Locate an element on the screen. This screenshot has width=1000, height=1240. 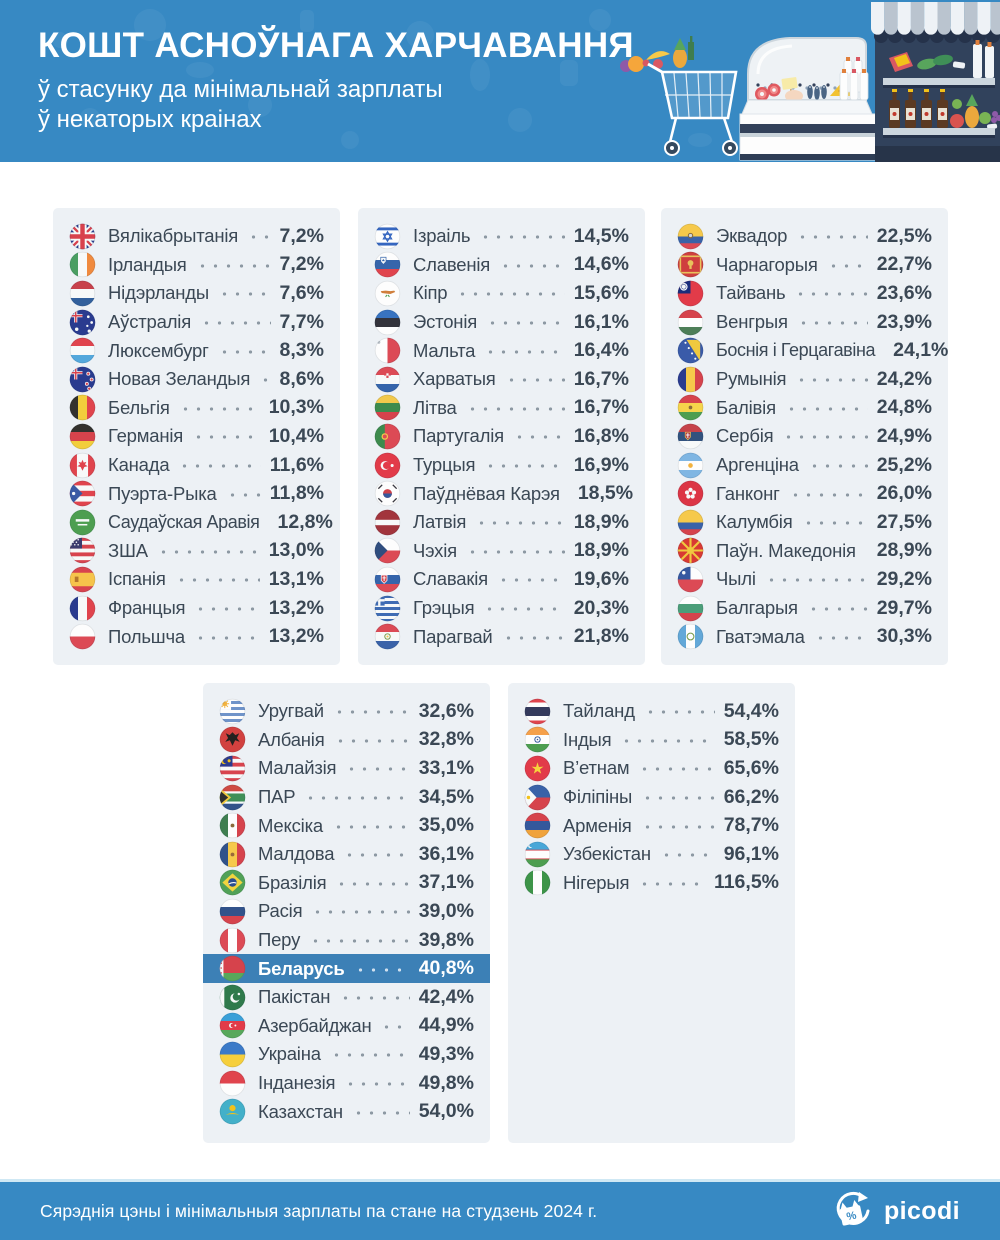
country-name: ЗША is located at coordinates (128, 550).